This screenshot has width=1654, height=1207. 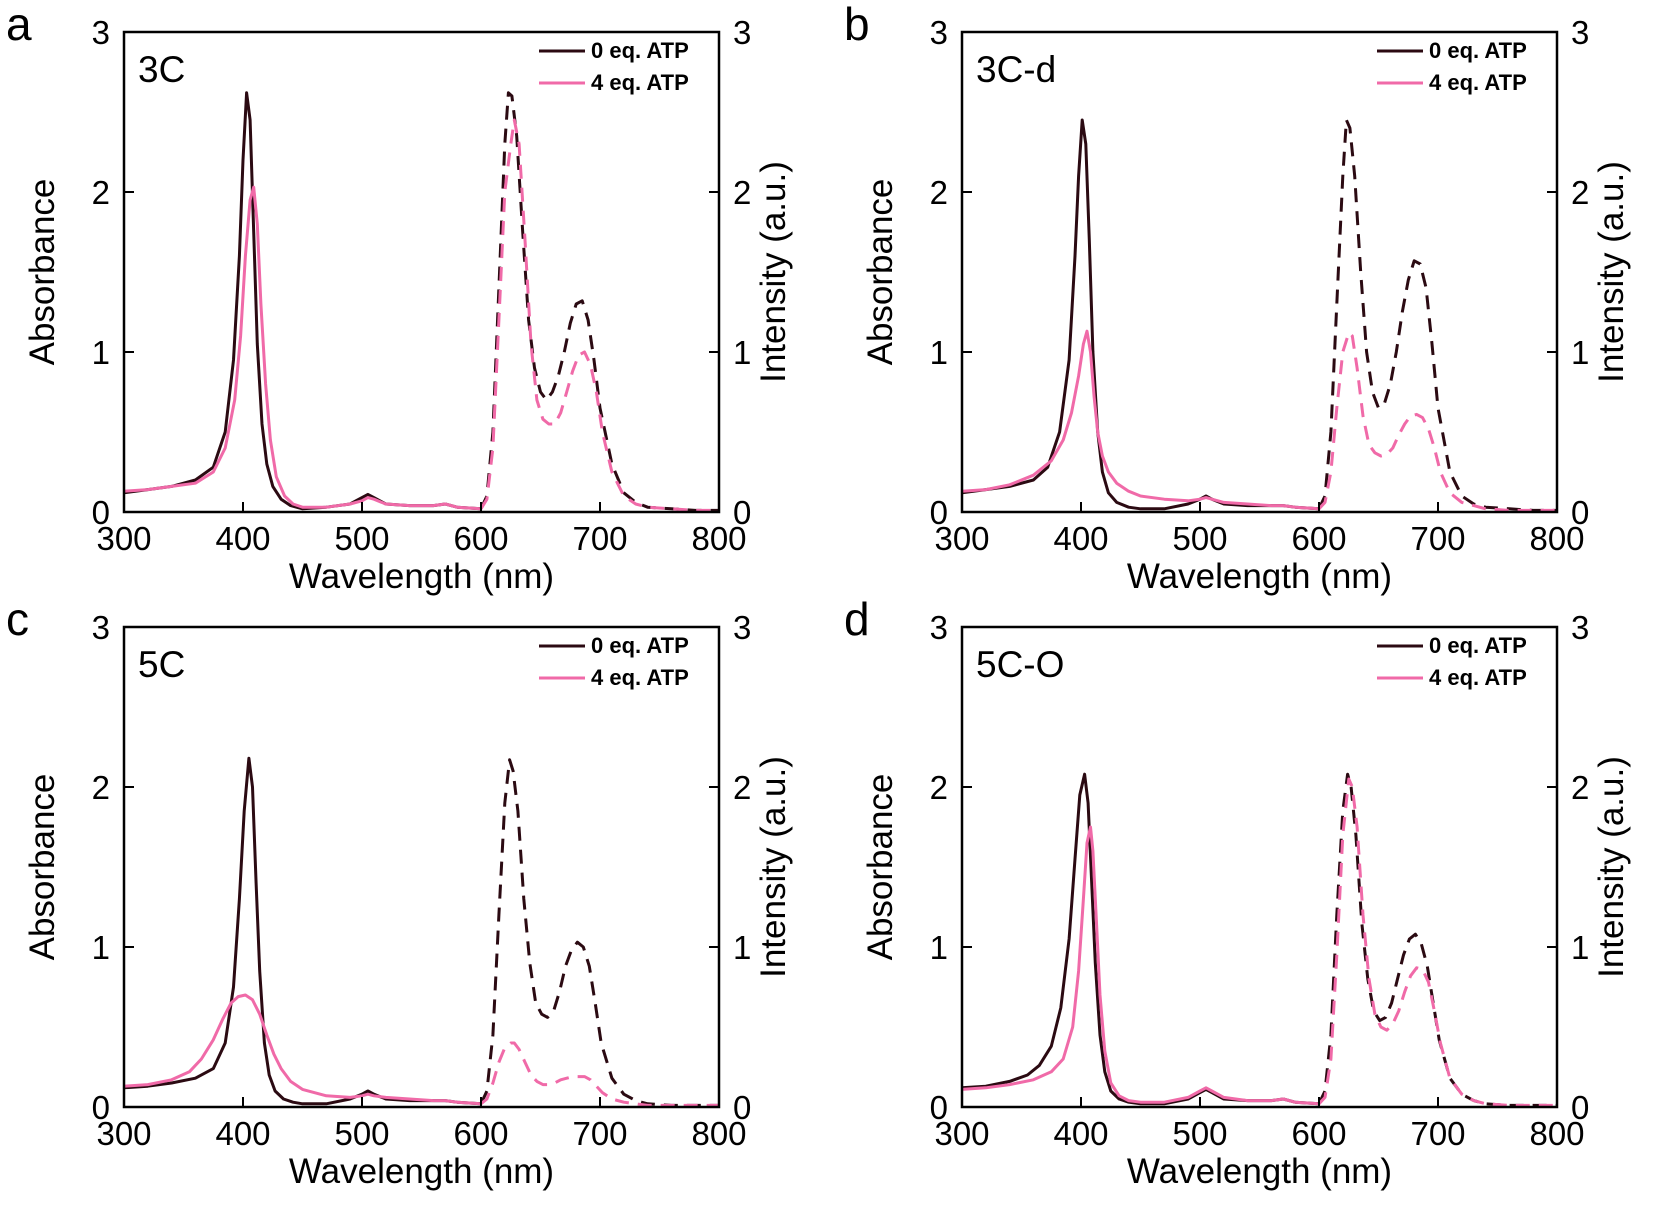 I want to click on sample-label: 5C, so click(x=161, y=664).